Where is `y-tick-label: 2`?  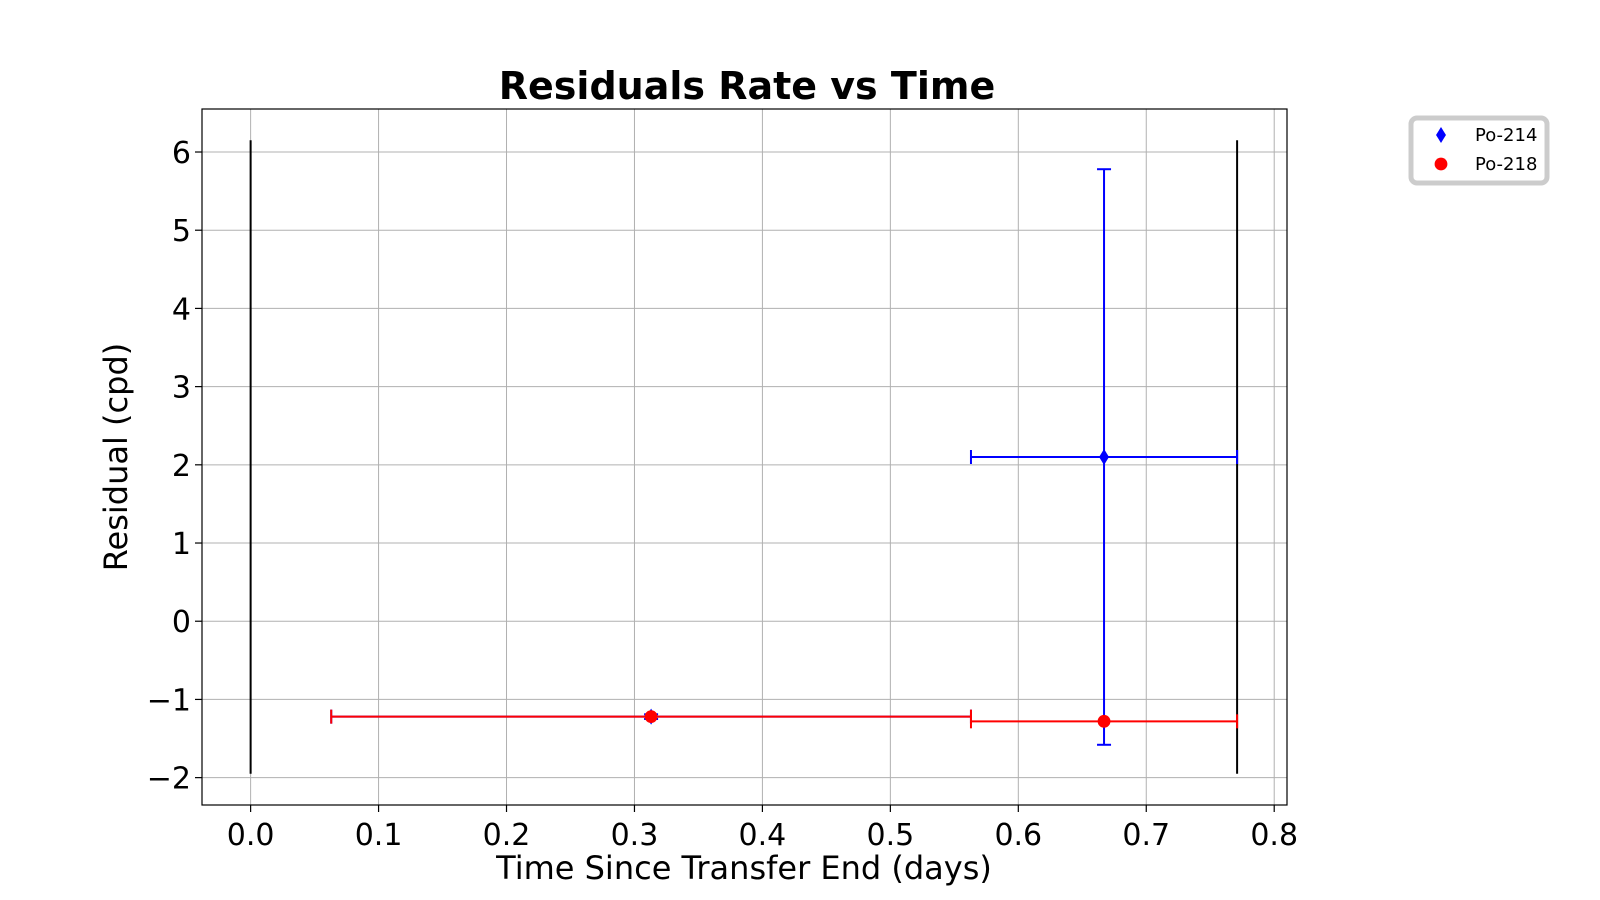
y-tick-label: 2 is located at coordinates (181, 466).